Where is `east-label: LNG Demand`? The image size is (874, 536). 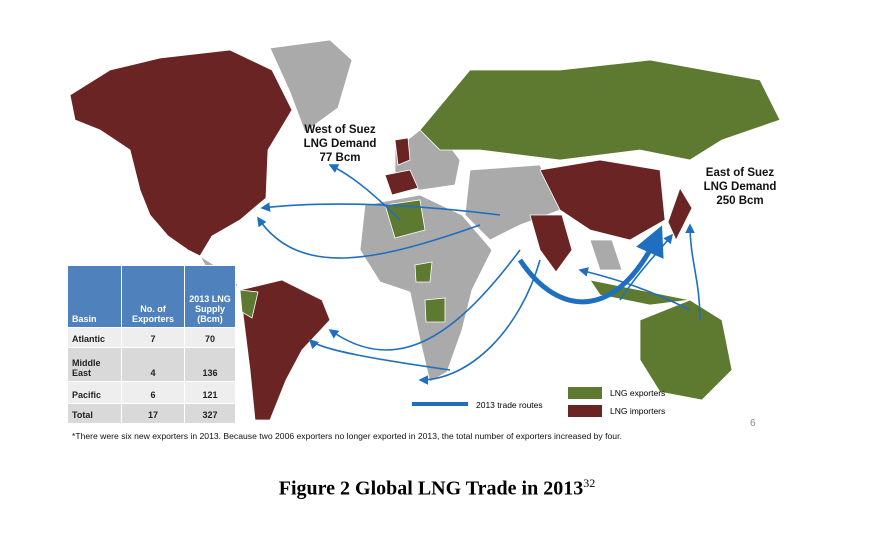 east-label: LNG Demand is located at coordinates (740, 187).